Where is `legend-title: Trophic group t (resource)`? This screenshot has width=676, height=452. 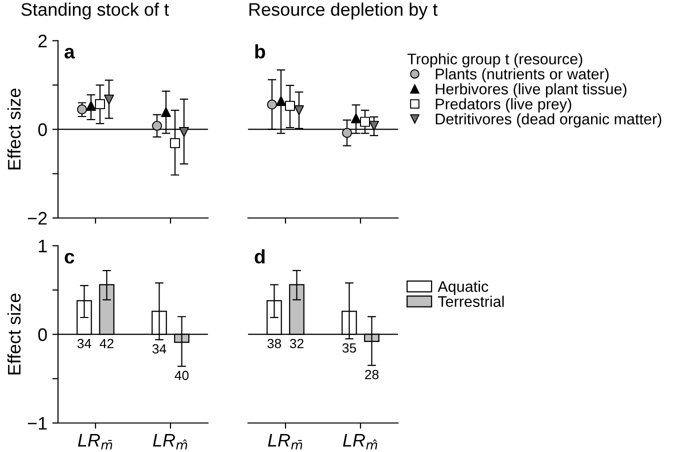
legend-title: Trophic group t (resource) is located at coordinates (494, 60).